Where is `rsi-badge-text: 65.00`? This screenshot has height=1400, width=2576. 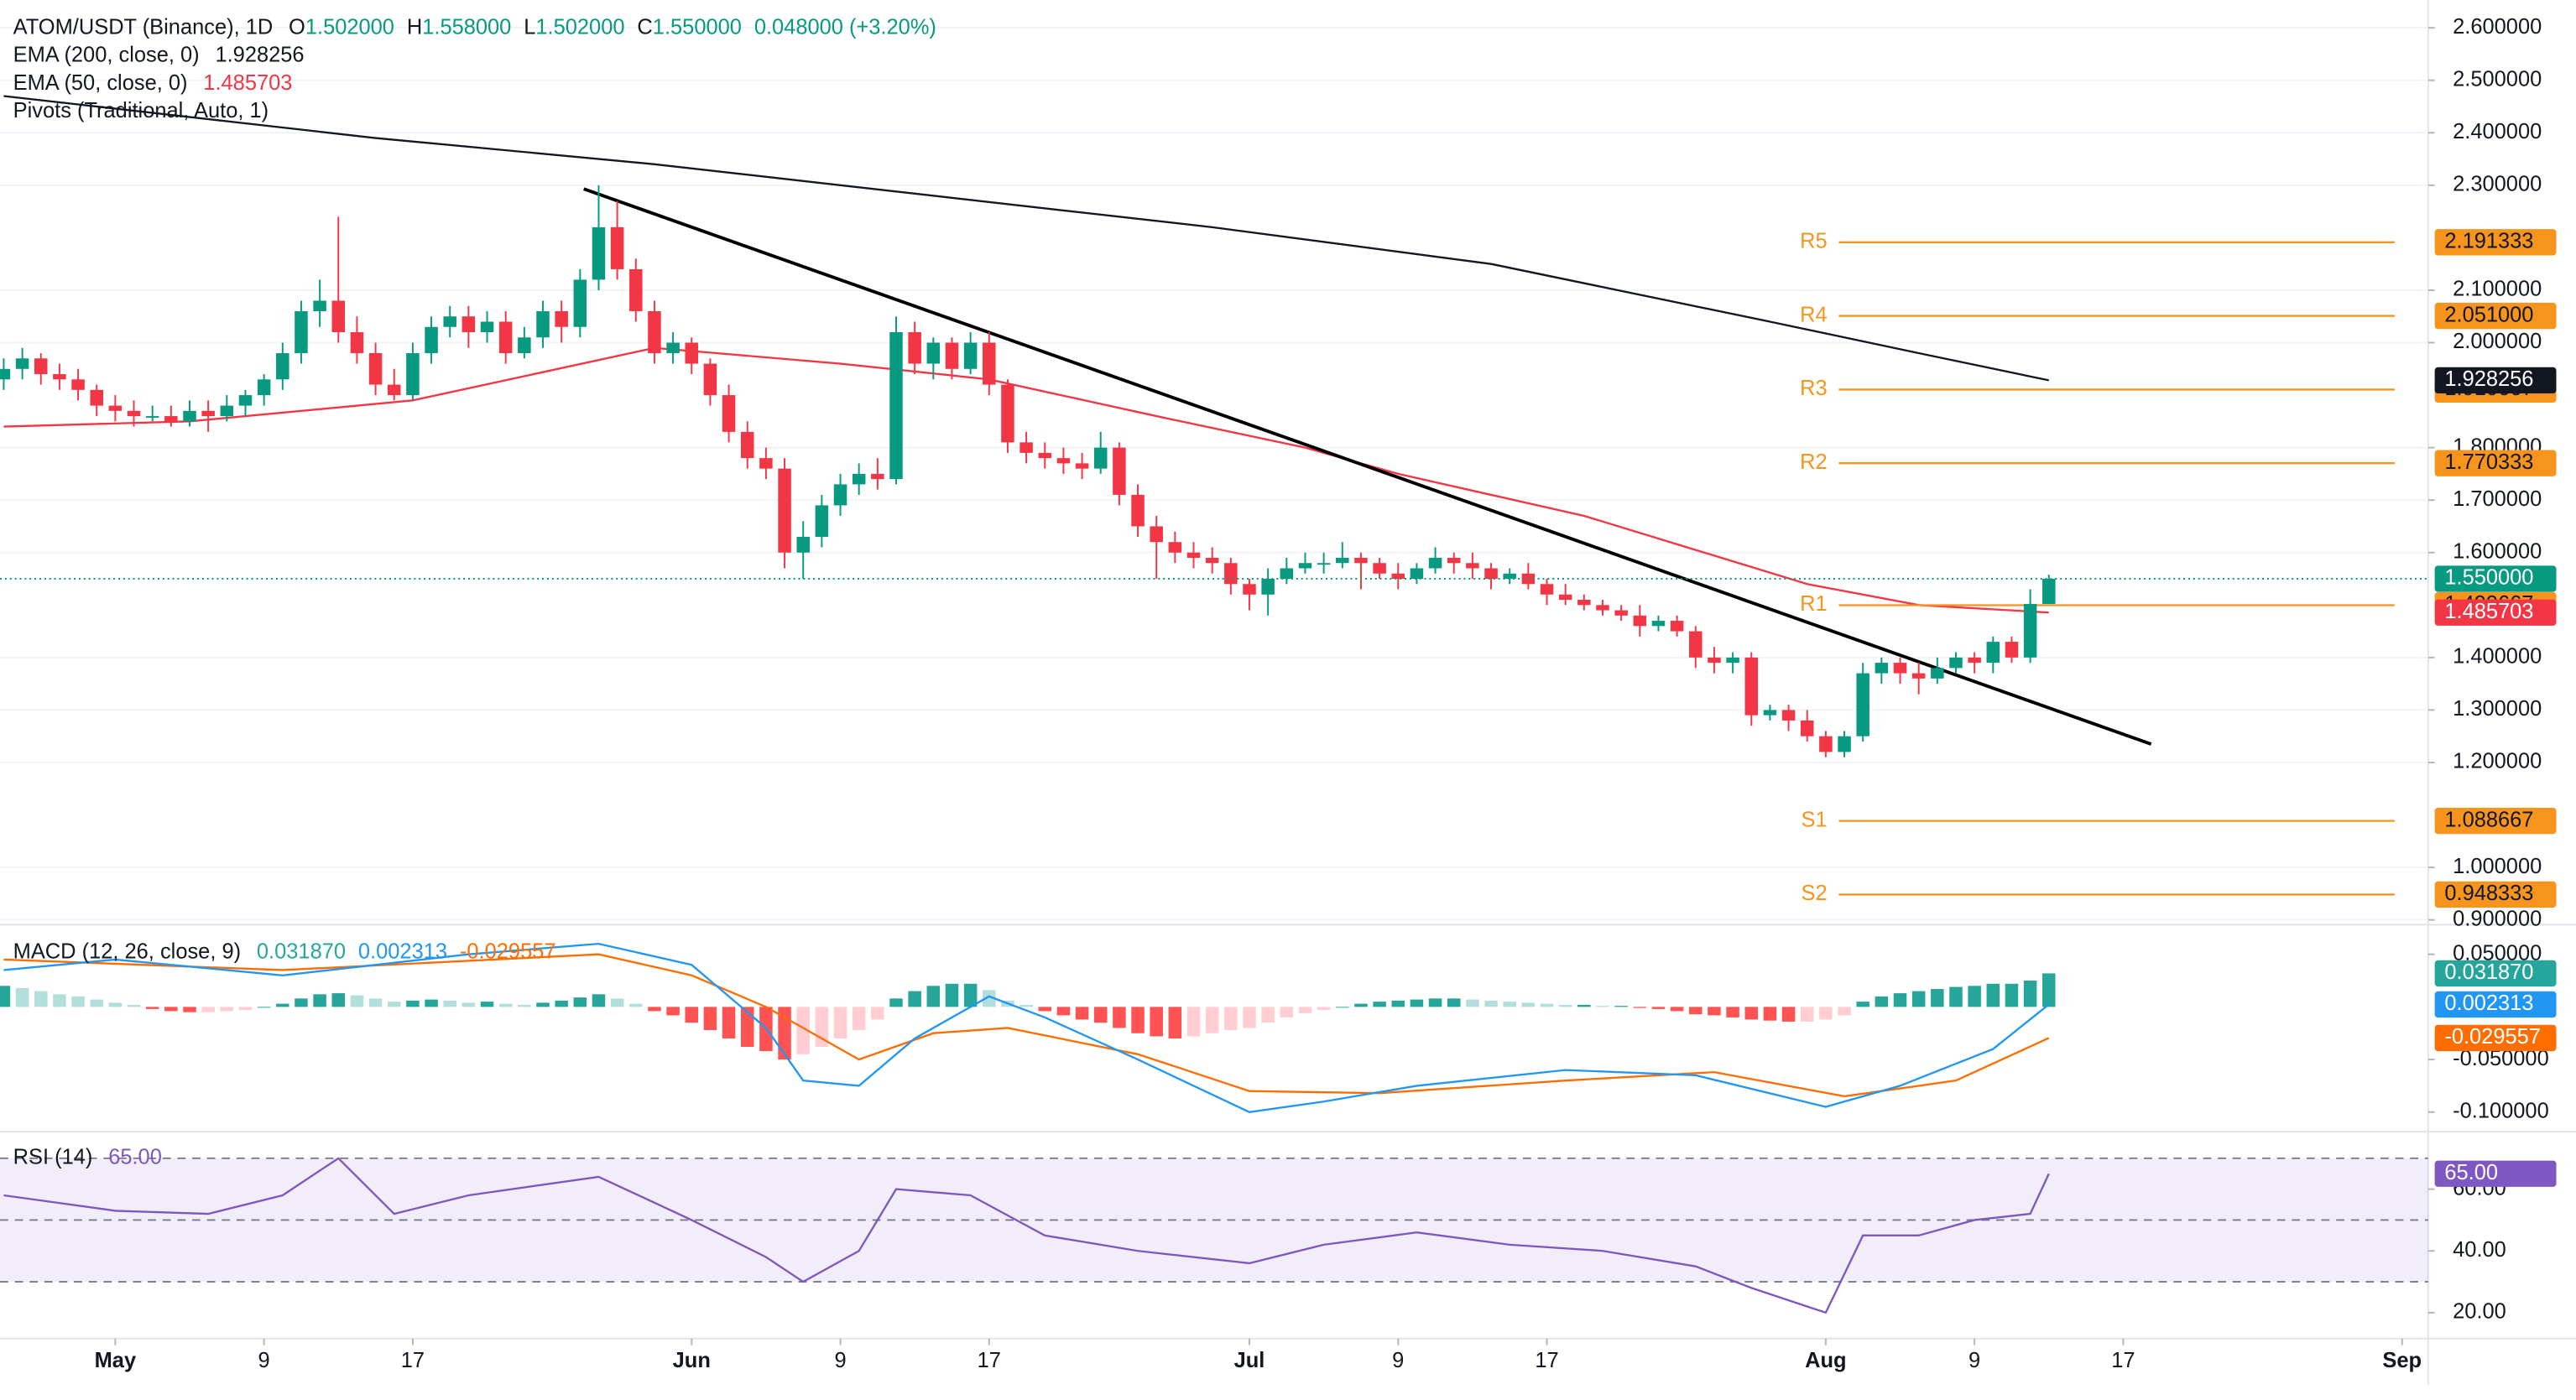
rsi-badge-text: 65.00 is located at coordinates (2471, 1173).